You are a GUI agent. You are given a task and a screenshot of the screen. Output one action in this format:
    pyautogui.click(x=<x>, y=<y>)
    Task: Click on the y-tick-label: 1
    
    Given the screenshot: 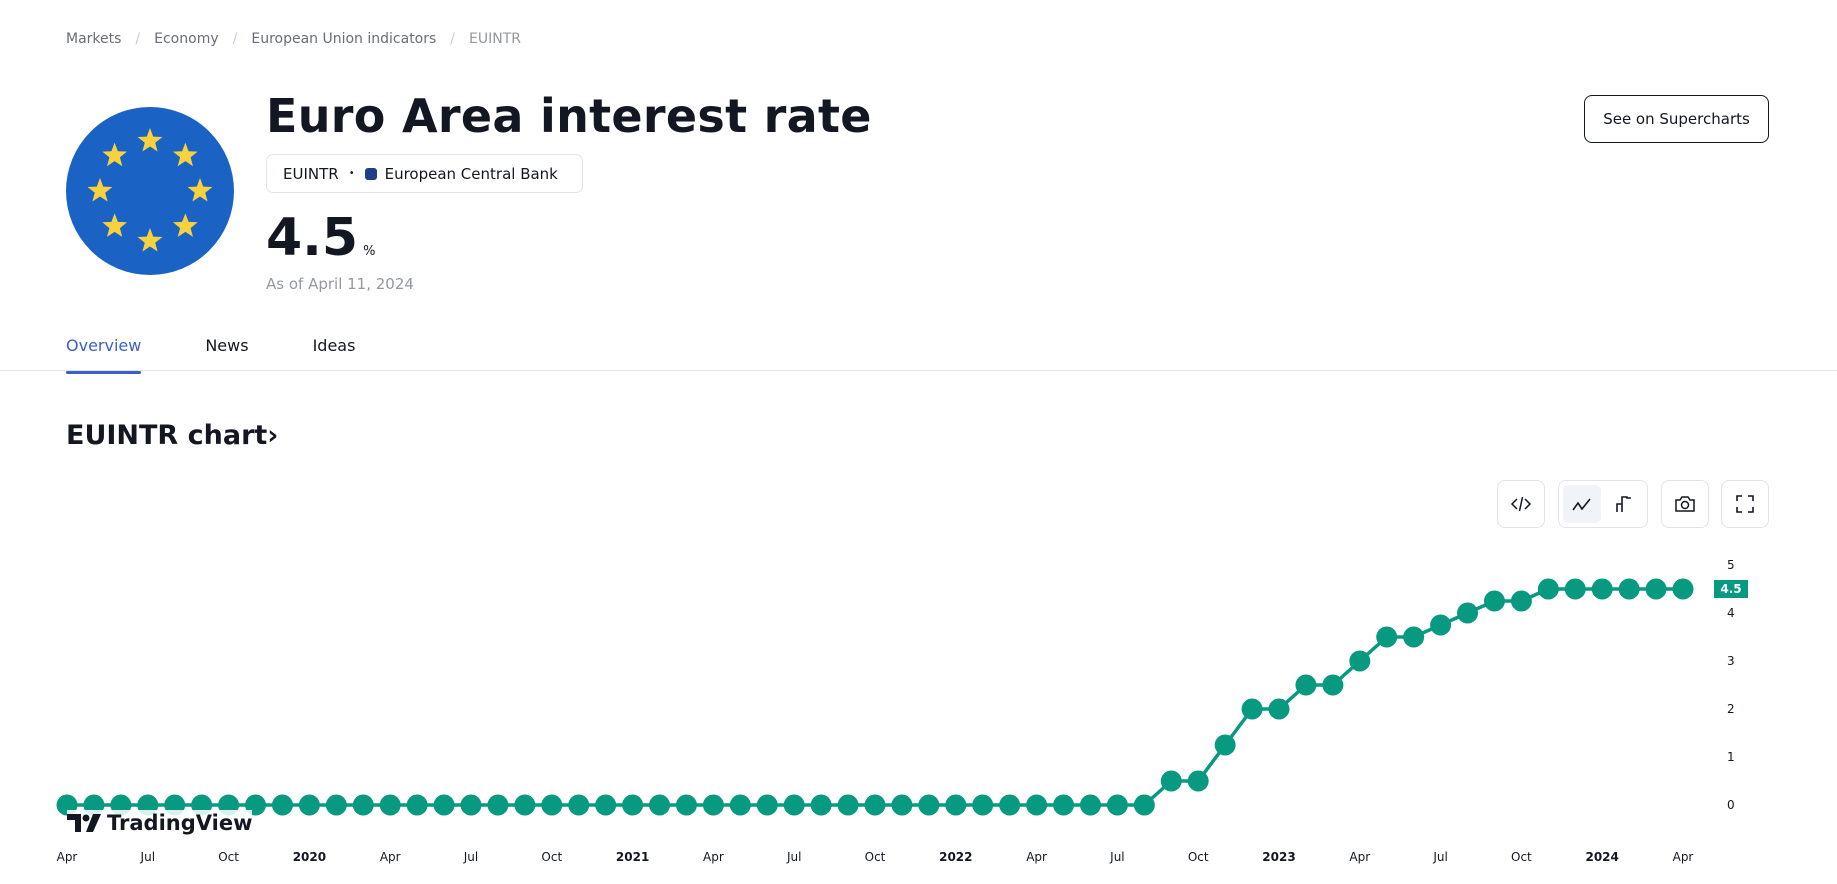 What is the action you would take?
    pyautogui.click(x=1731, y=757)
    